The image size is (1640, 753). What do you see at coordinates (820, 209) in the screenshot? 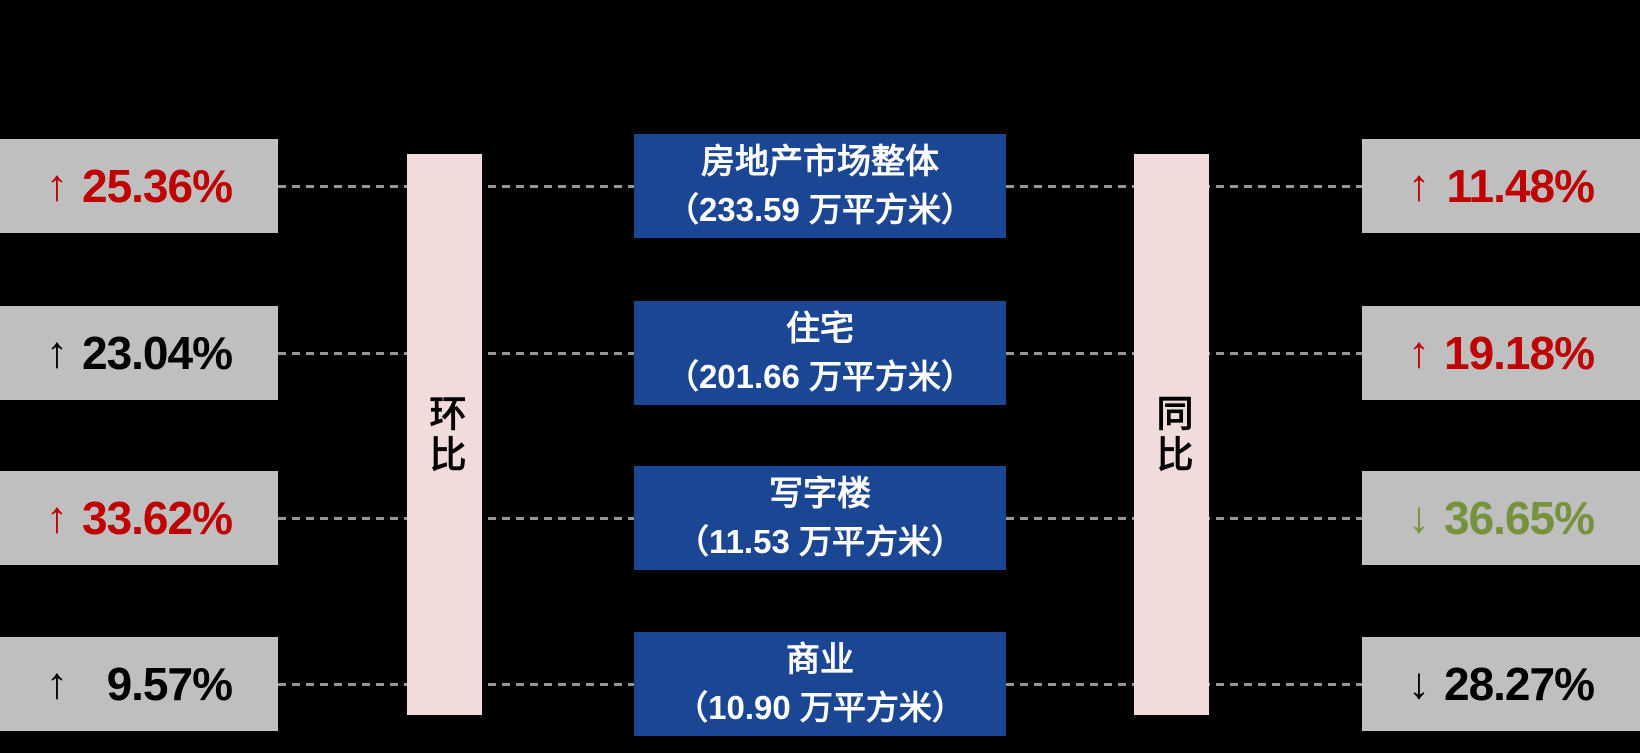
I see `category-area: （233.59 万平方米）` at bounding box center [820, 209].